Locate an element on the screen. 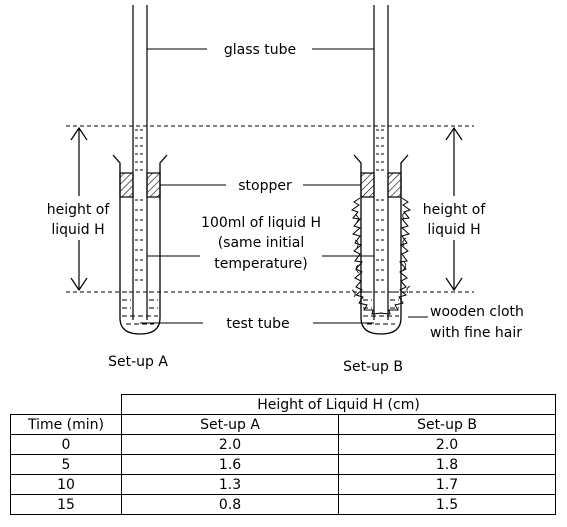 The height and width of the screenshot is (527, 567). setup-b-liquid is located at coordinates (381, 308).